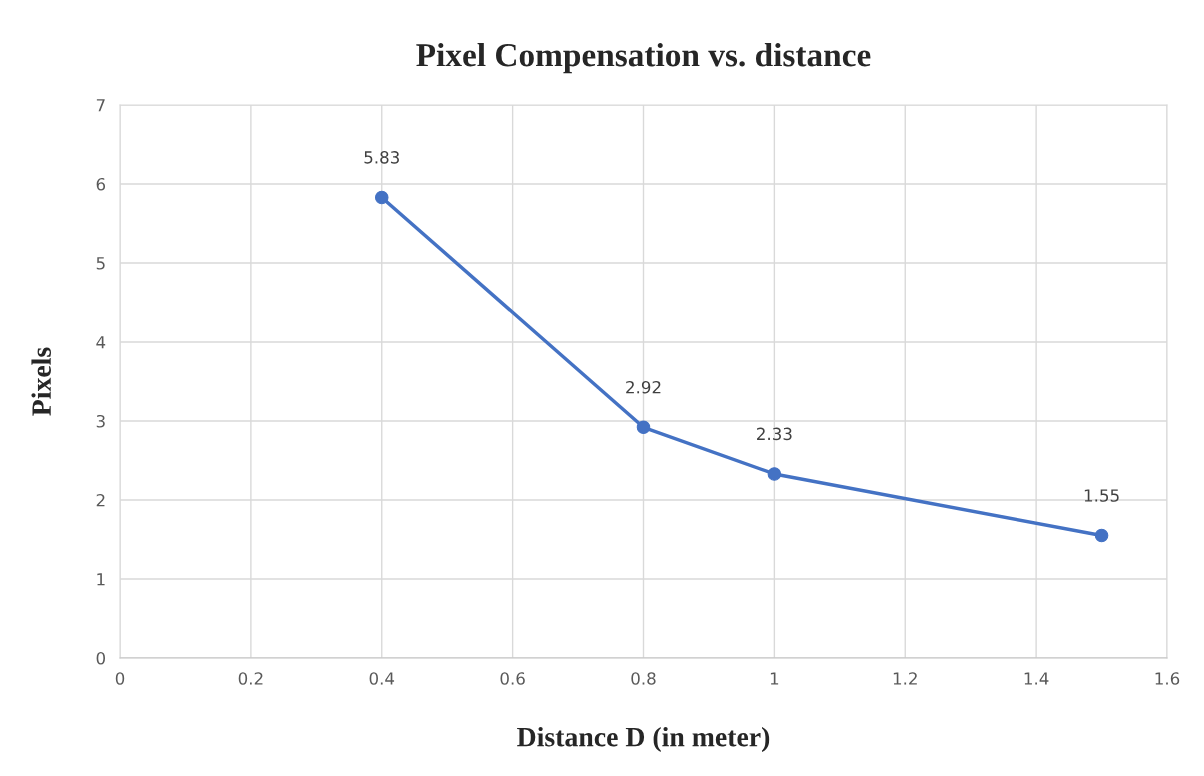 This screenshot has height=776, width=1204. I want to click on y-tick-label: 7, so click(100, 105).